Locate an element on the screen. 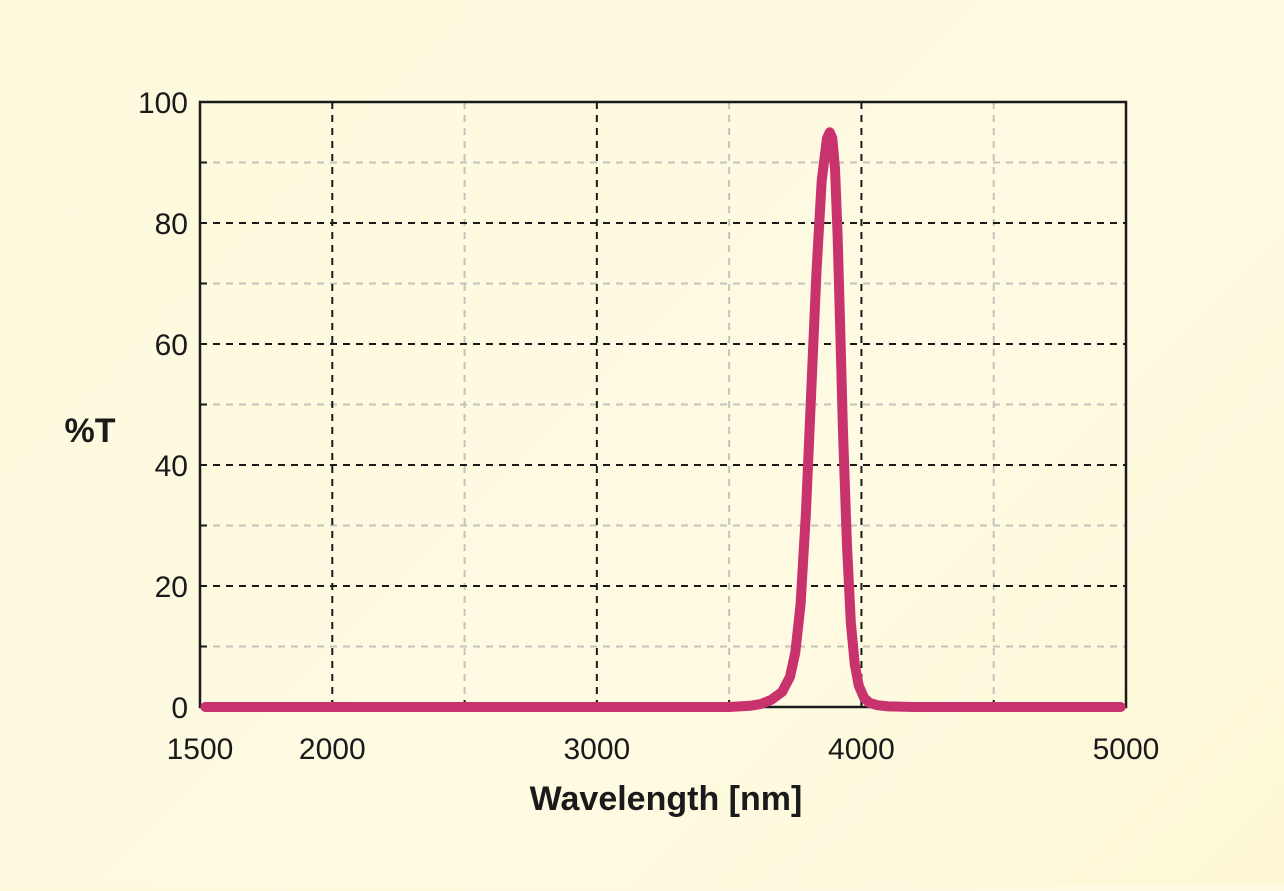 This screenshot has width=1284, height=891. y-axis-title: %T is located at coordinates (90, 431).